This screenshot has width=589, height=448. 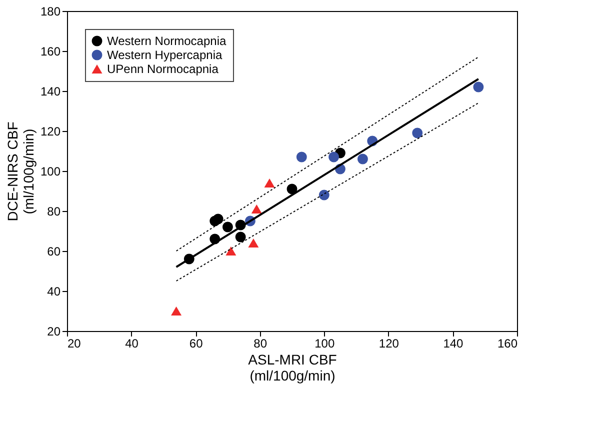 I want to click on x-tick-label: 160, so click(x=507, y=343).